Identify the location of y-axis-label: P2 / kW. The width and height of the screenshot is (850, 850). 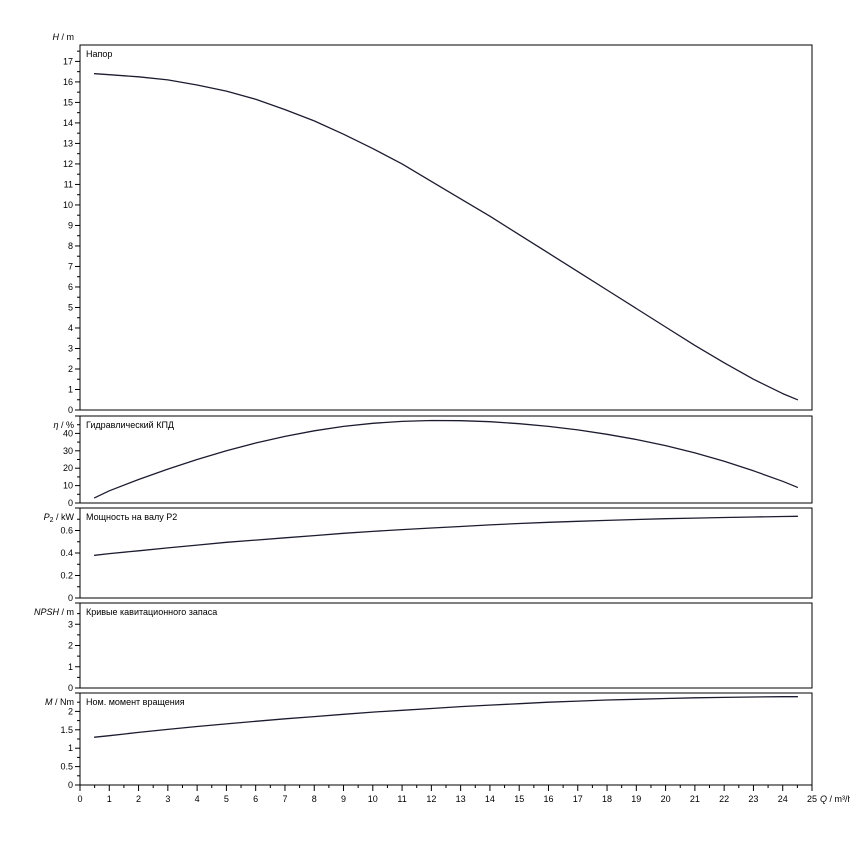
(59, 518).